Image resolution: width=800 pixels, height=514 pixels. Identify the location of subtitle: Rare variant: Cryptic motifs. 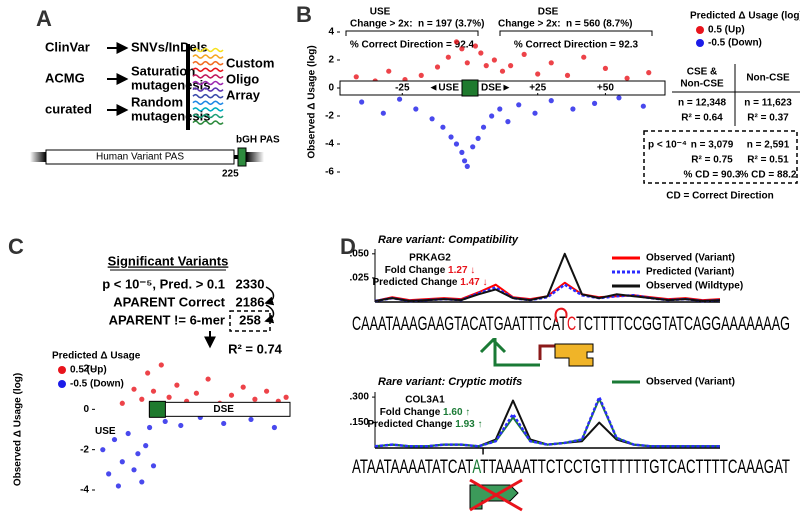
(450, 382).